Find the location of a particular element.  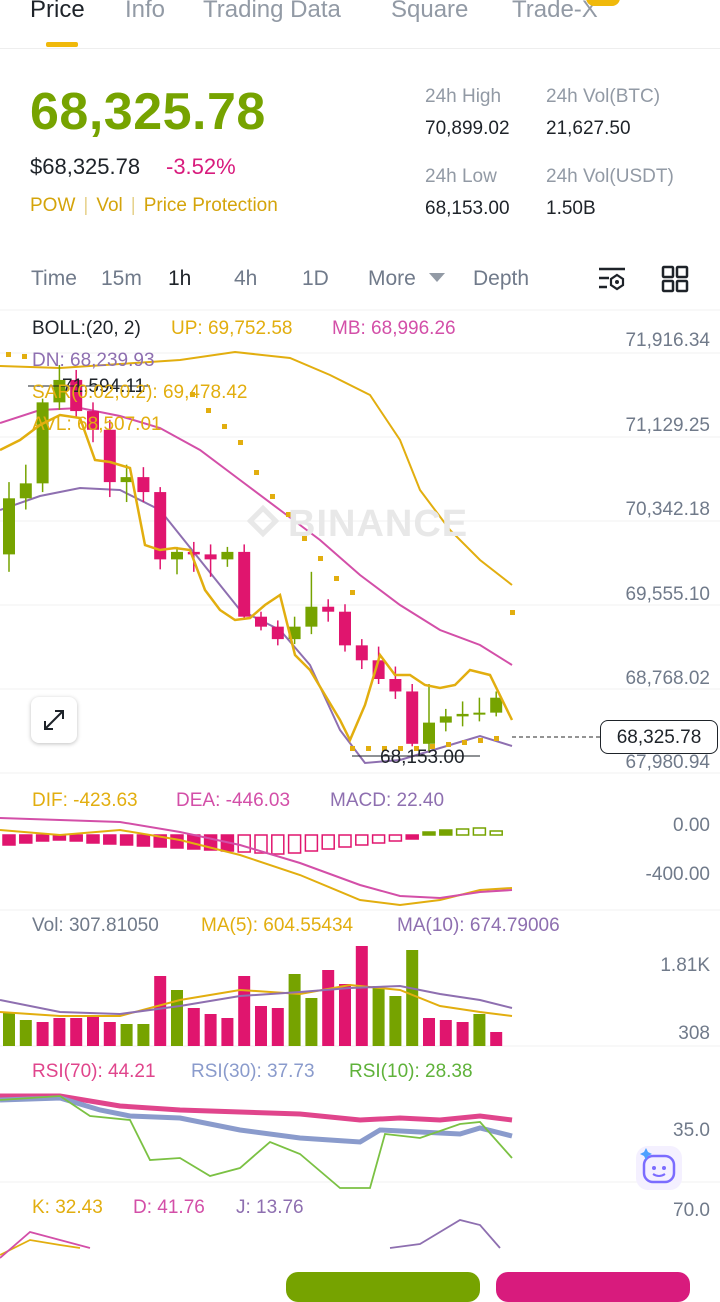

interval-more: More is located at coordinates (392, 278).